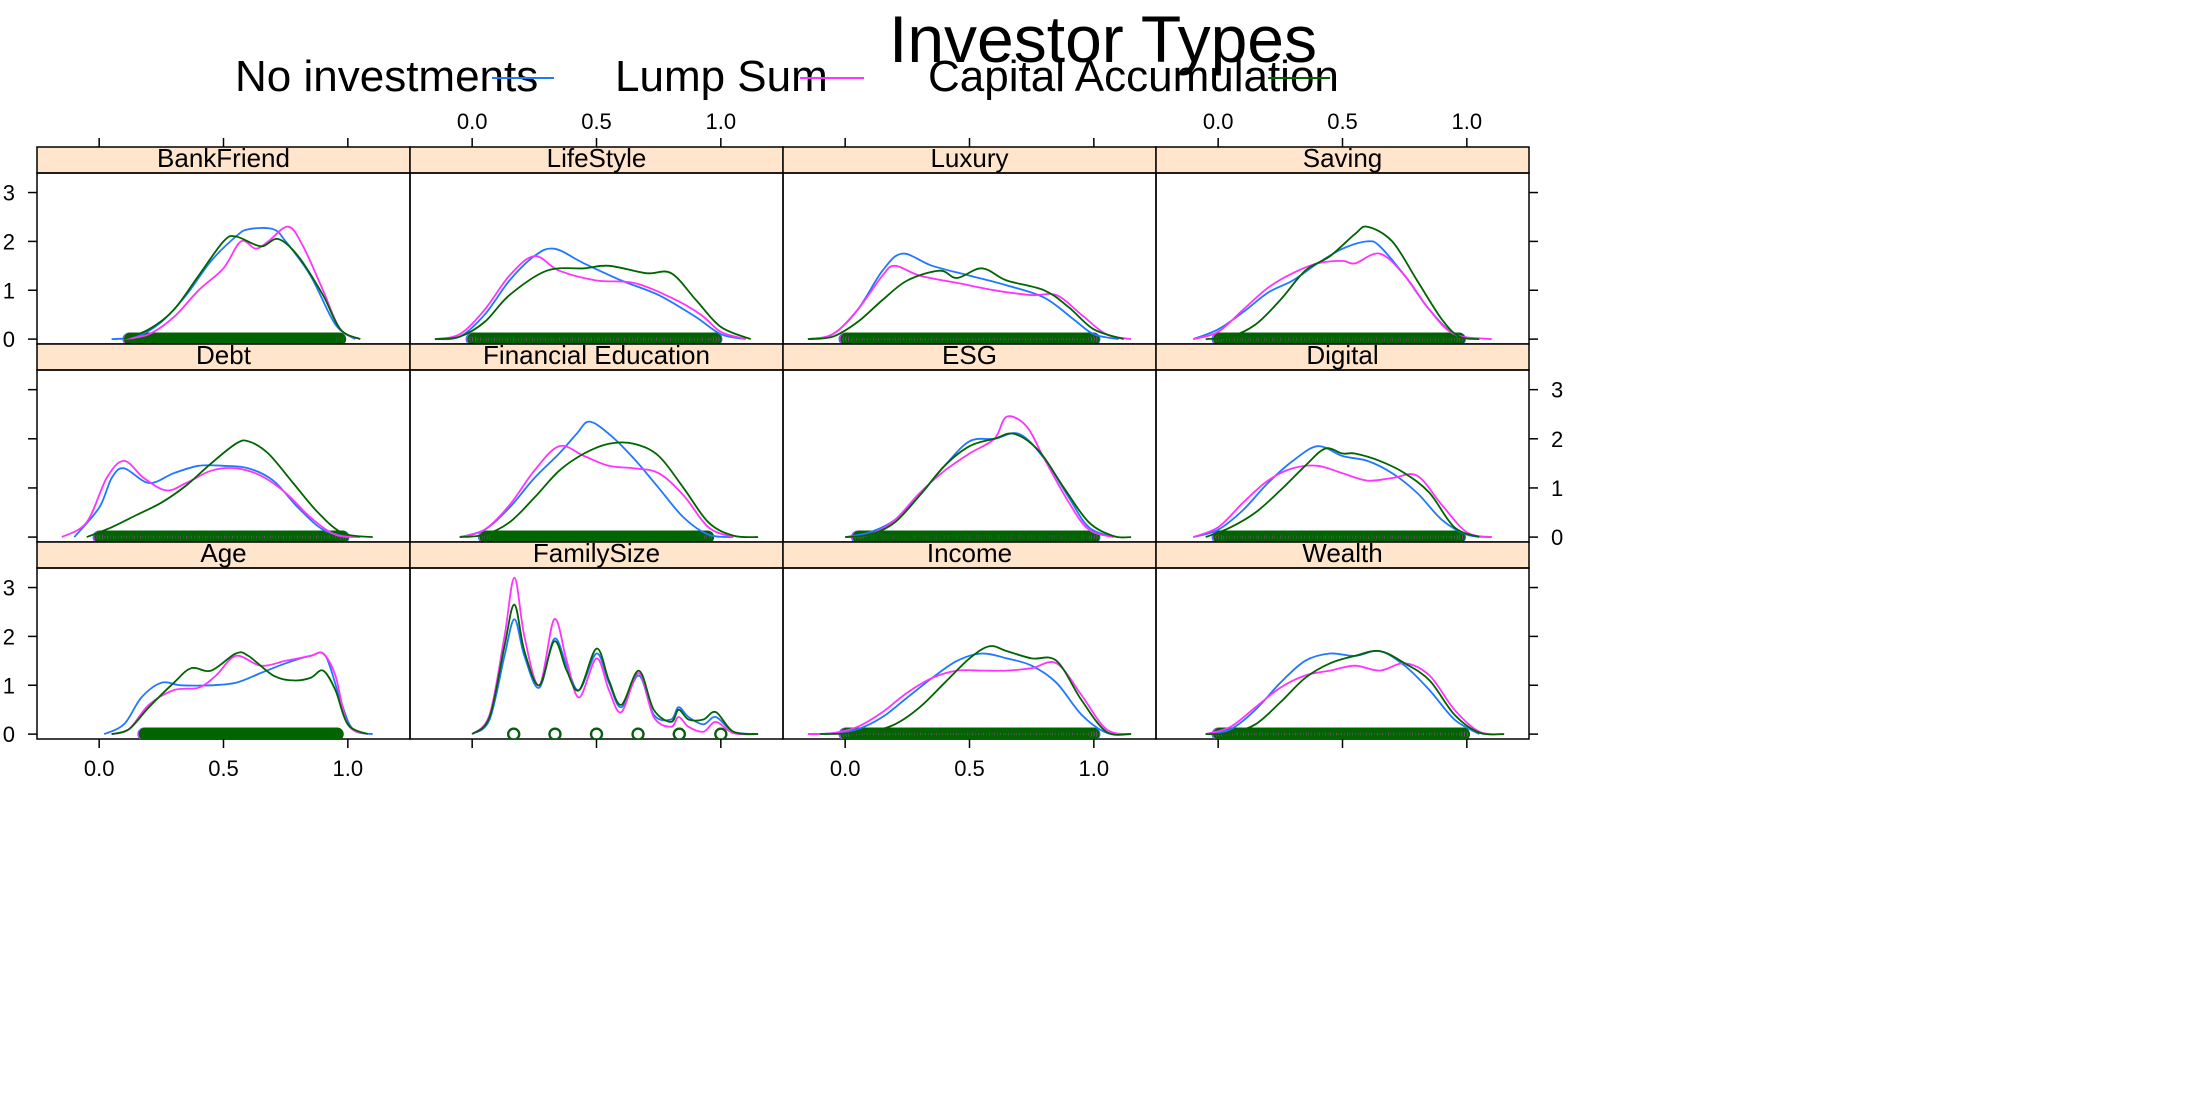  What do you see at coordinates (223, 158) in the screenshot?
I see `strip-label: BankFriend` at bounding box center [223, 158].